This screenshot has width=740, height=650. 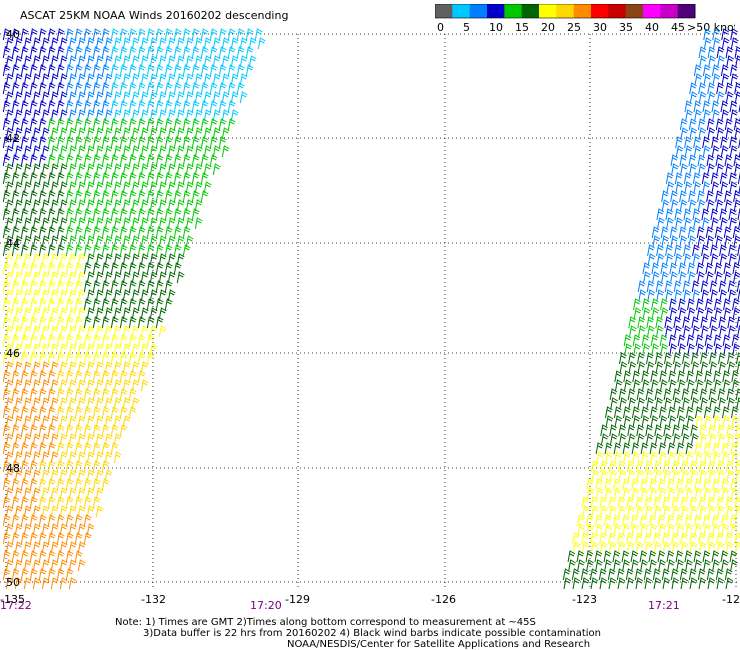 I want to click on lon-label: -132, so click(x=153, y=599).